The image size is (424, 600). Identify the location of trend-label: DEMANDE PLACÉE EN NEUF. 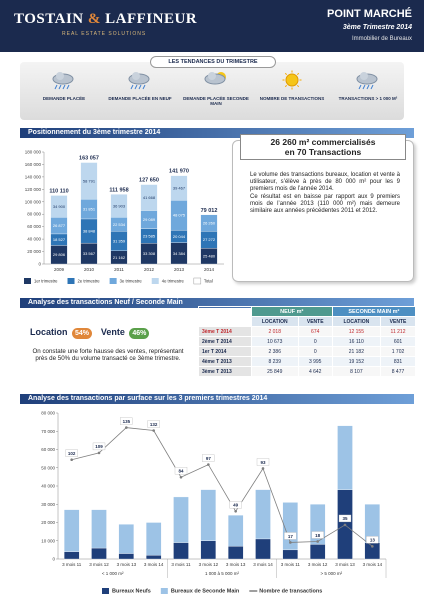
(140, 98).